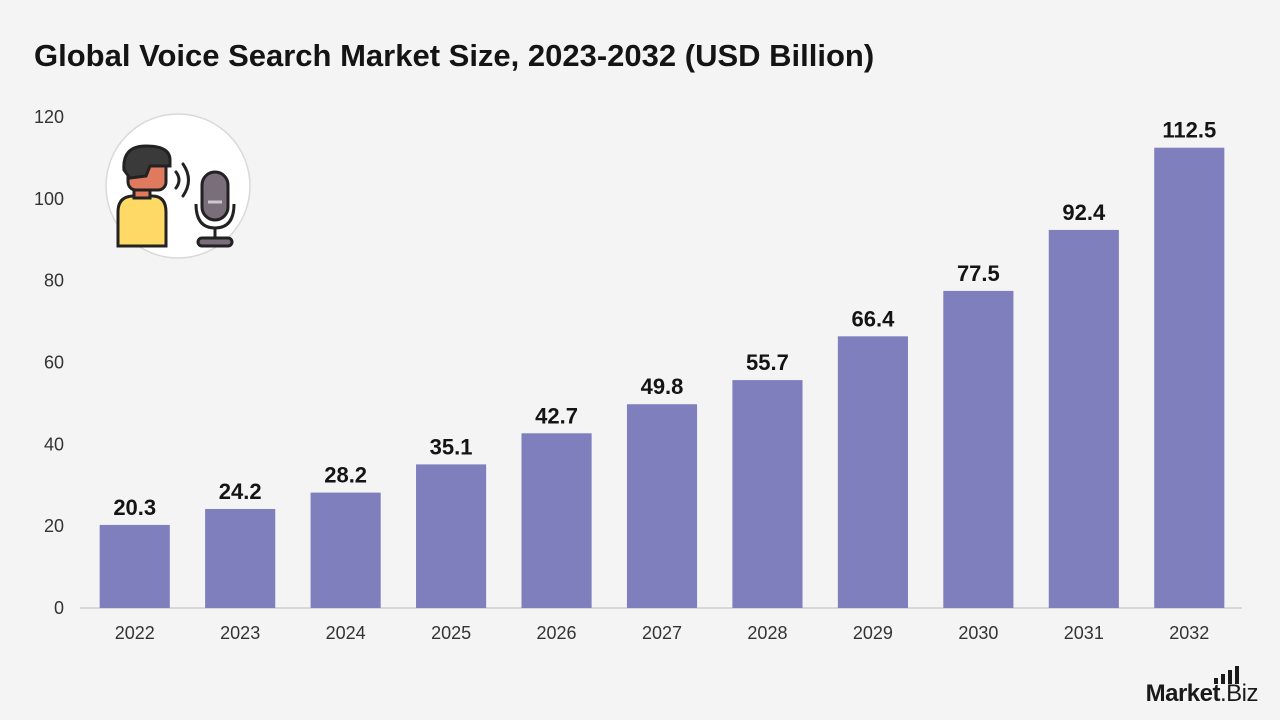  Describe the element at coordinates (767, 494) in the screenshot. I see `bar-2028` at that location.